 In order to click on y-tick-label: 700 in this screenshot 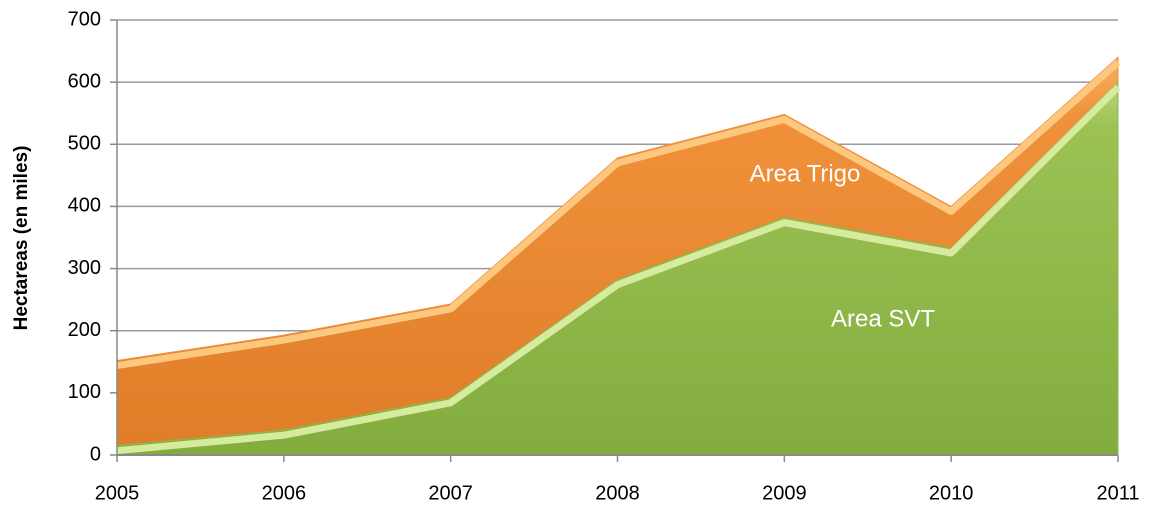, I will do `click(84, 19)`.